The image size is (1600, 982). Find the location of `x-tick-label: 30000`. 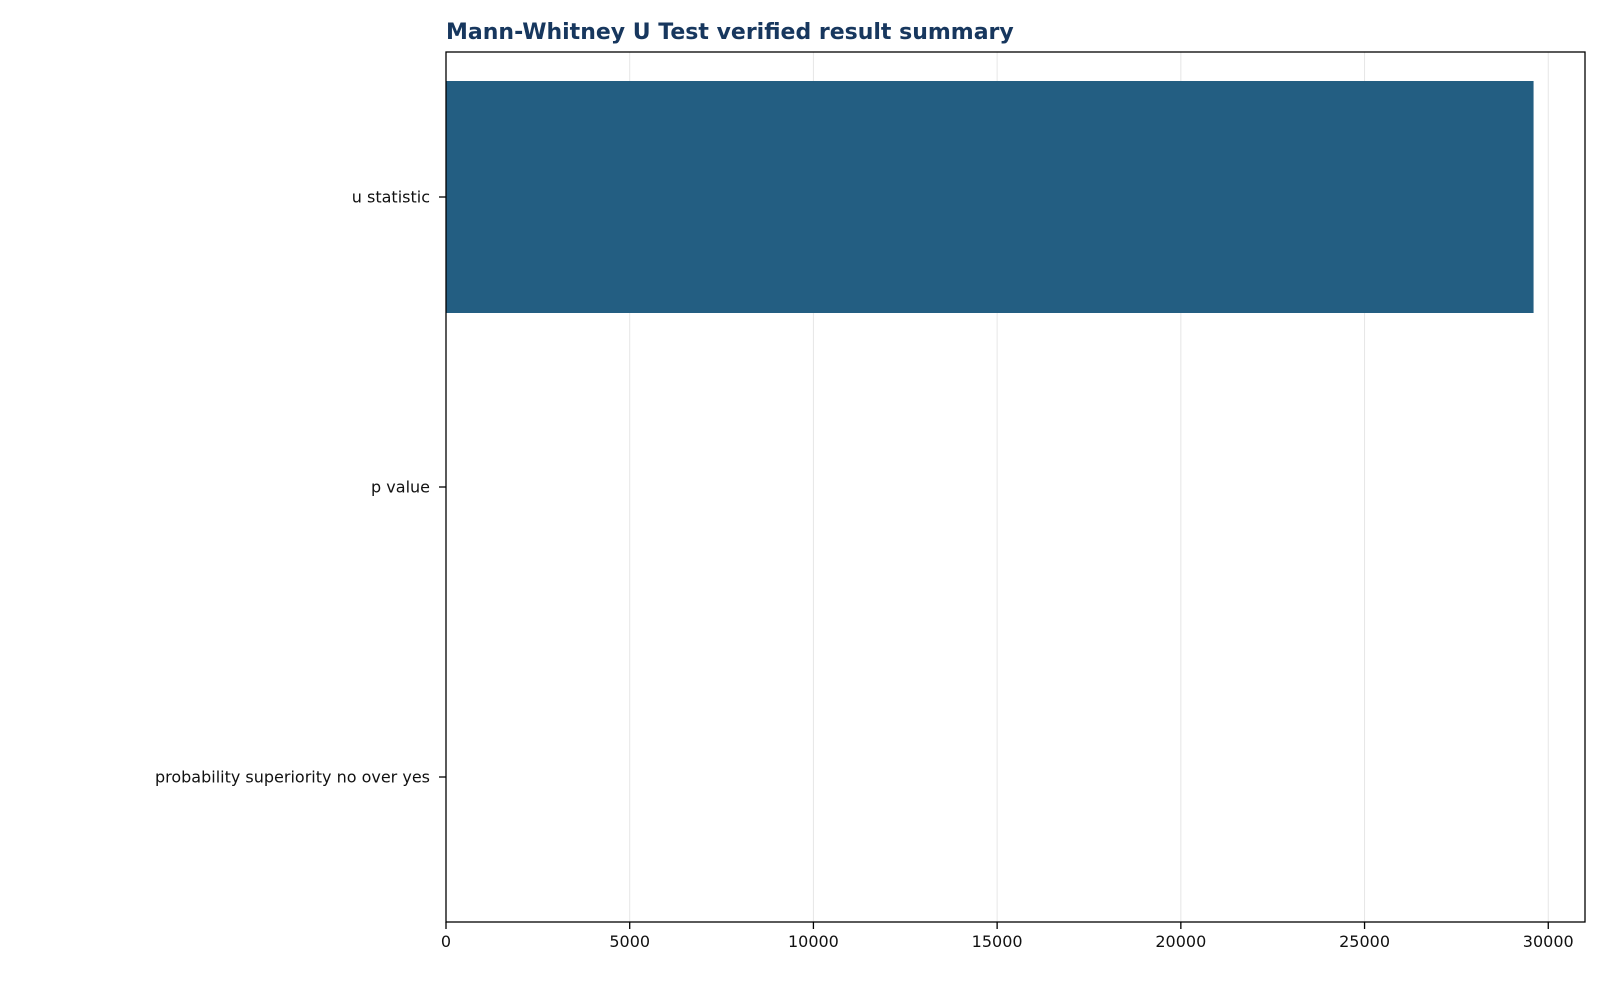

x-tick-label: 30000 is located at coordinates (1548, 941).